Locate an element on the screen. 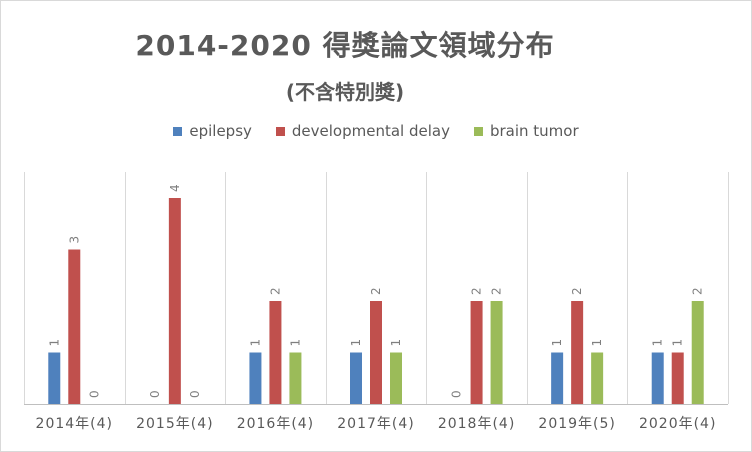  legend-swatch-brain-tumor is located at coordinates (478, 131).